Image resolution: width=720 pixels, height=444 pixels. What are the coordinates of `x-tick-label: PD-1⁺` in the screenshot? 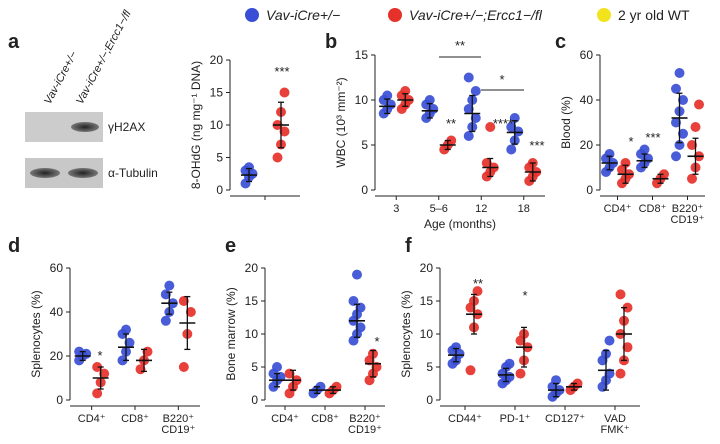 It's located at (515, 419).